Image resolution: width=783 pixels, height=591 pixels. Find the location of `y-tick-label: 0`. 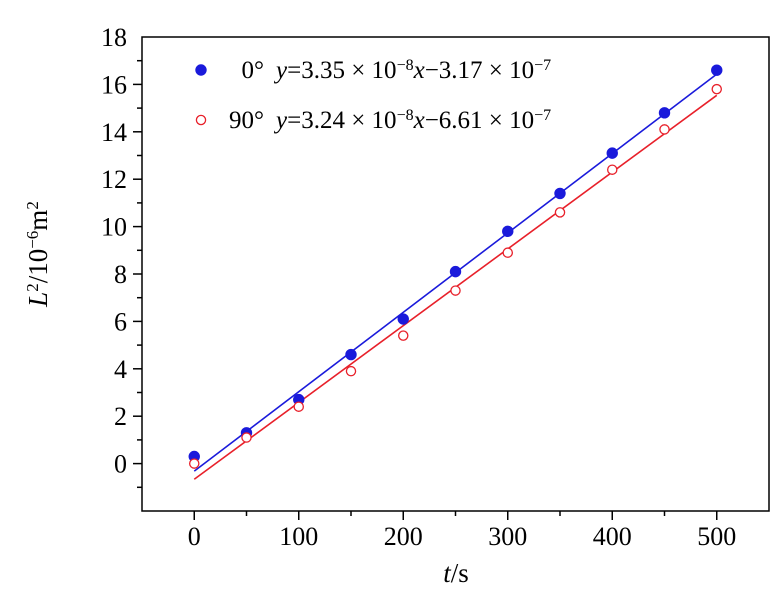

y-tick-label: 0 is located at coordinates (120, 464).